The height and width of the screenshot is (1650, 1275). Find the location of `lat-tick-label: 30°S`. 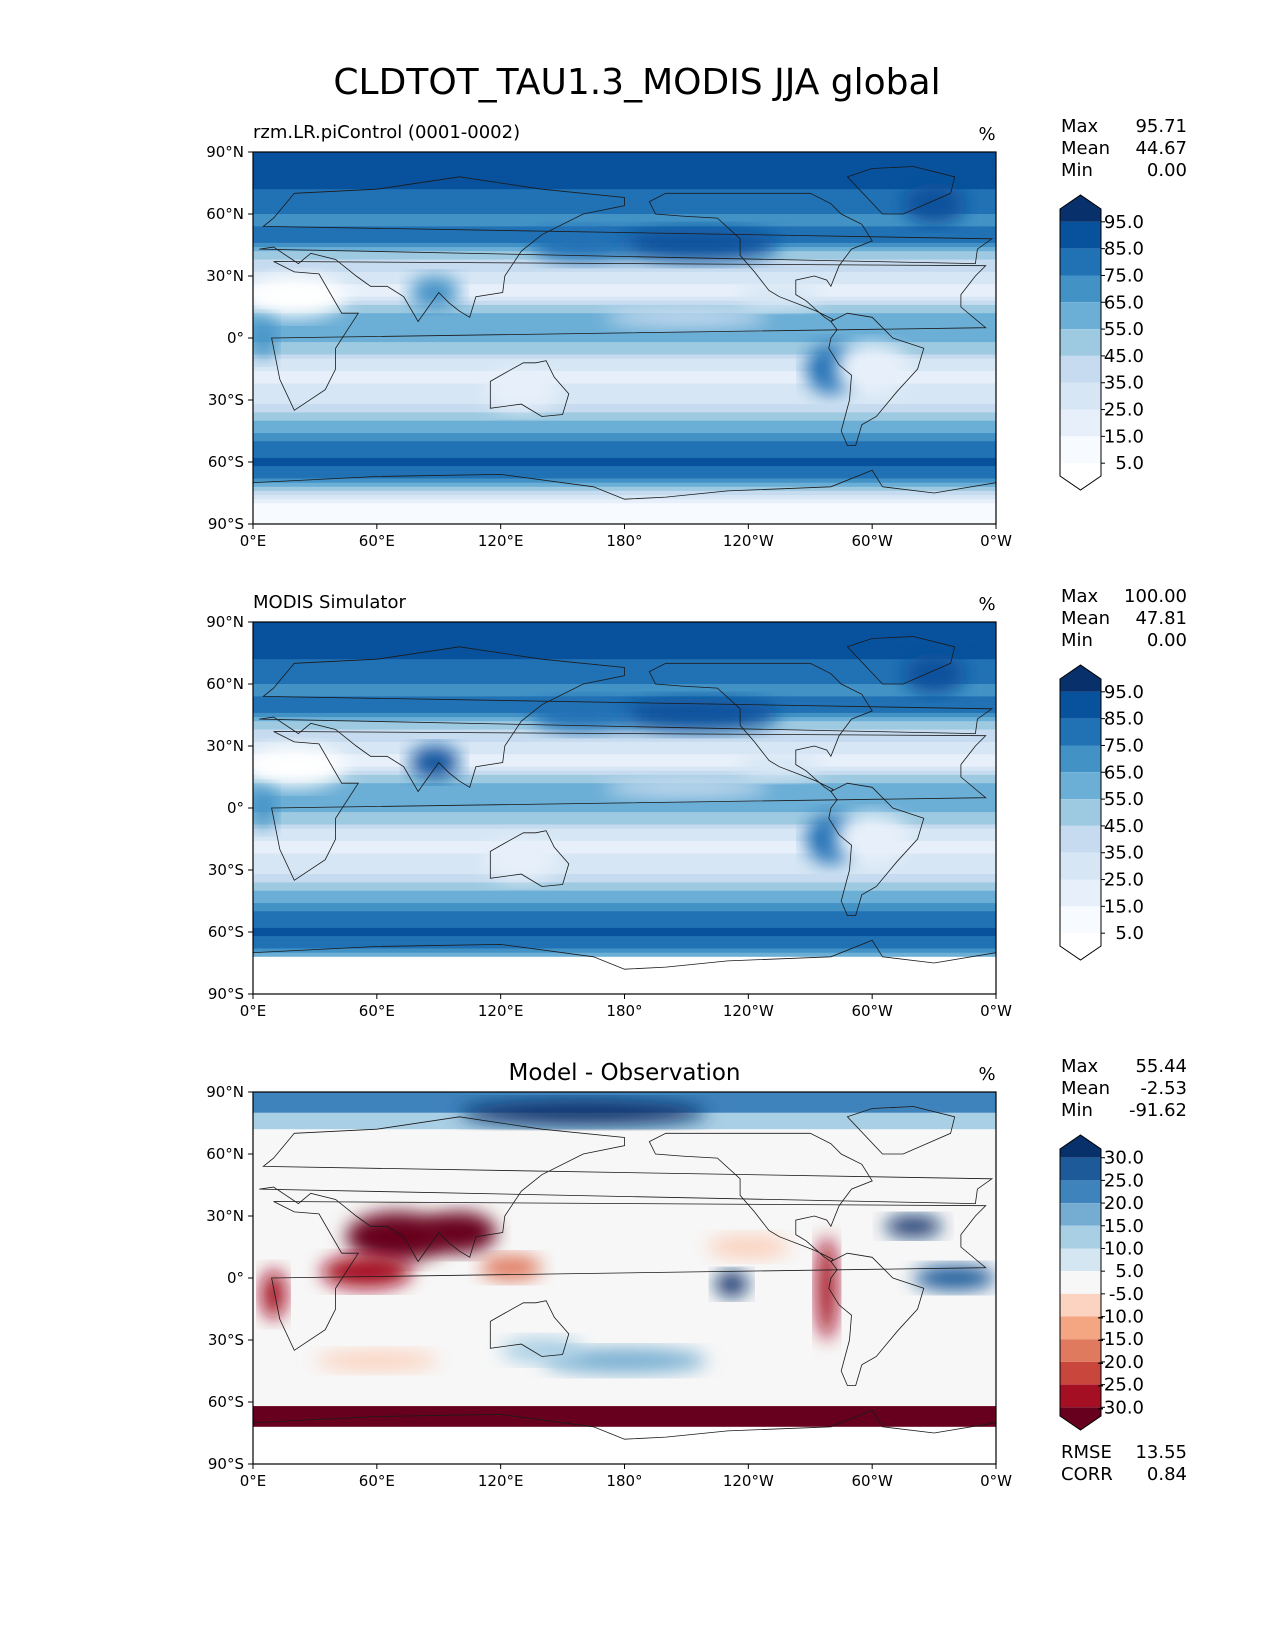

lat-tick-label: 30°S is located at coordinates (226, 870).